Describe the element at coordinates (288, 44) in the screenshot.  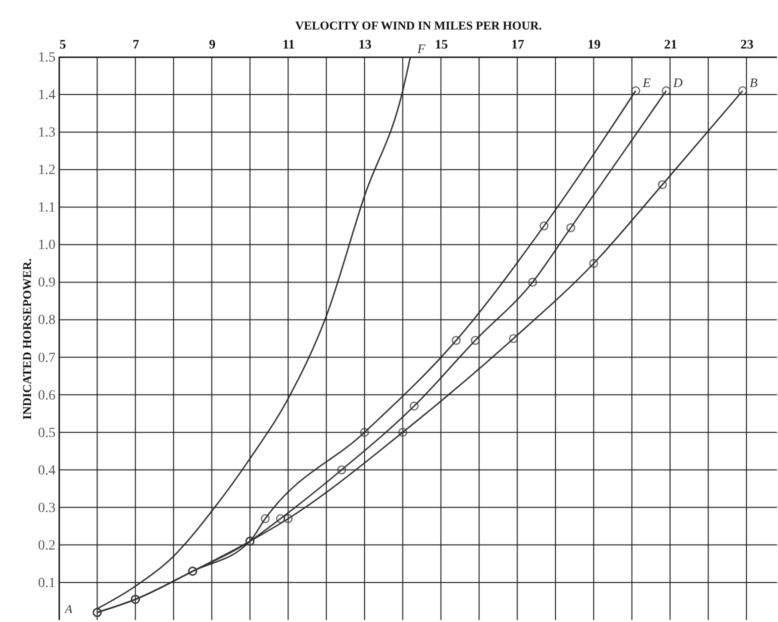
I see `x-tick-label: 11` at that location.